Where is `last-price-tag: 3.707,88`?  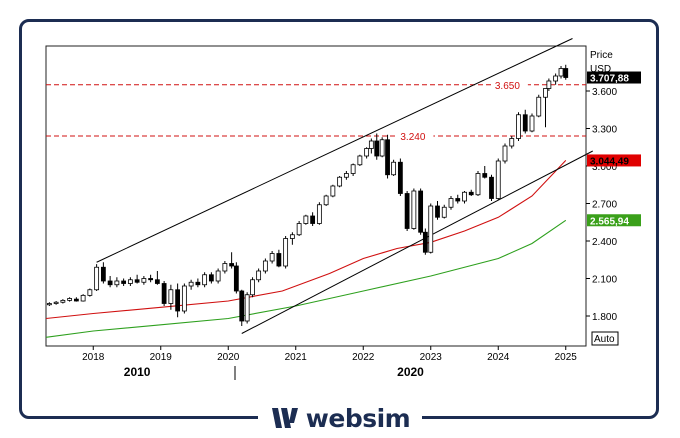 last-price-tag: 3.707,88 is located at coordinates (614, 78).